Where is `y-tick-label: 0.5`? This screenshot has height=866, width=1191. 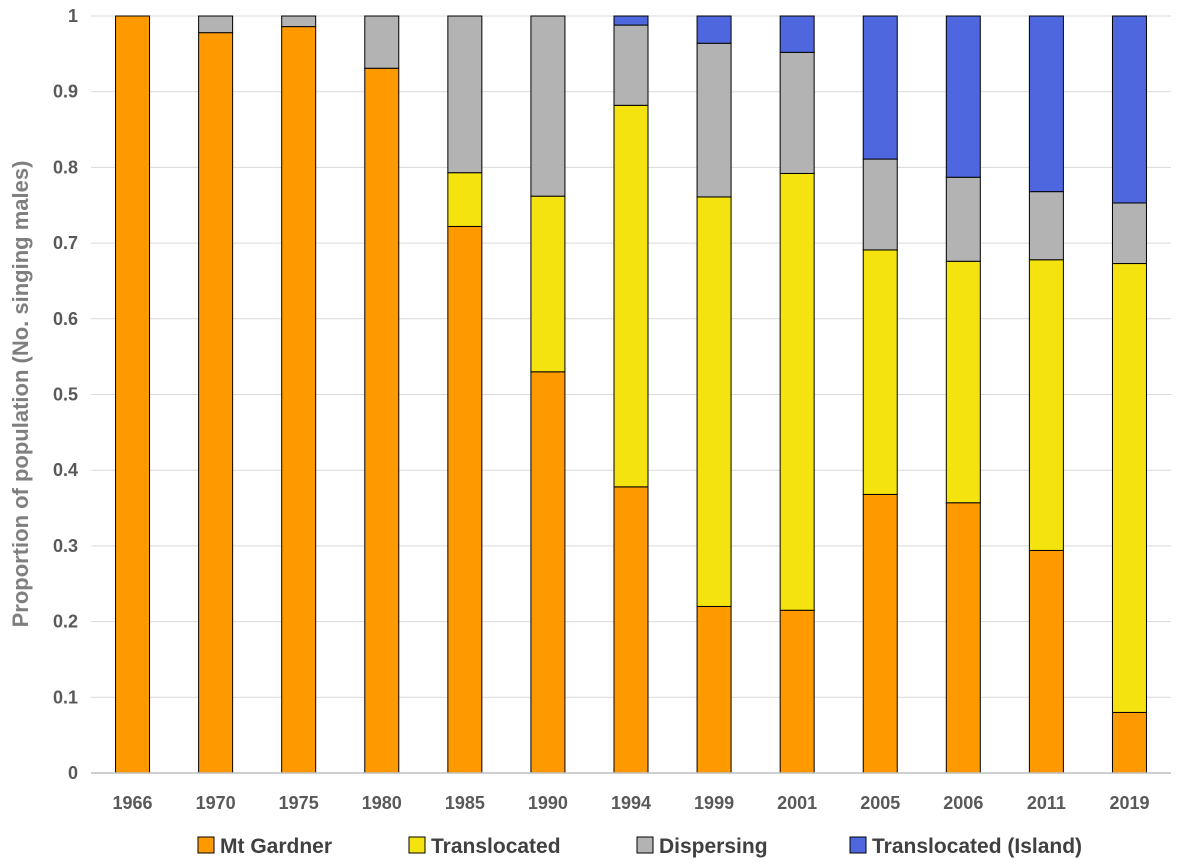 y-tick-label: 0.5 is located at coordinates (65, 395).